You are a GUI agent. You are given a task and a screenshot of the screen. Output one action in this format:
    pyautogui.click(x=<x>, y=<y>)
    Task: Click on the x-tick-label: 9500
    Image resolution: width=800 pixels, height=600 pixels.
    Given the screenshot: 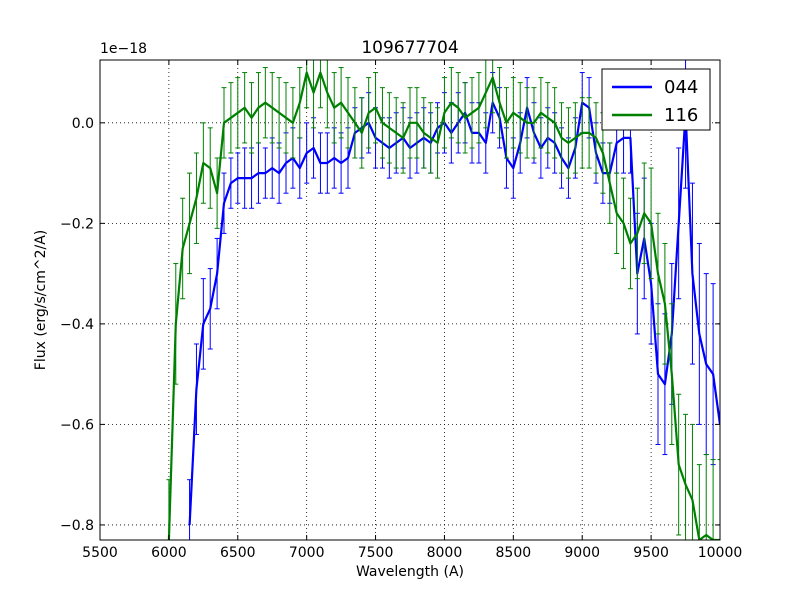 What is the action you would take?
    pyautogui.click(x=651, y=553)
    